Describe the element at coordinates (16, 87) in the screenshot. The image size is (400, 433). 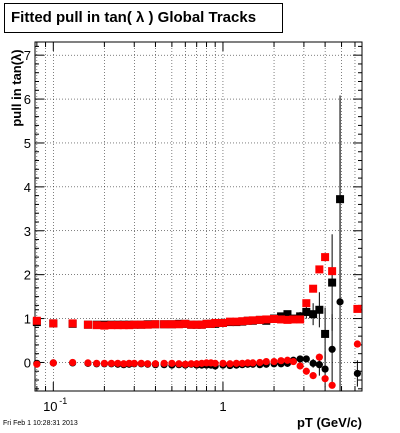
I see `y-axis-label: pull in tan(λ)` at that location.